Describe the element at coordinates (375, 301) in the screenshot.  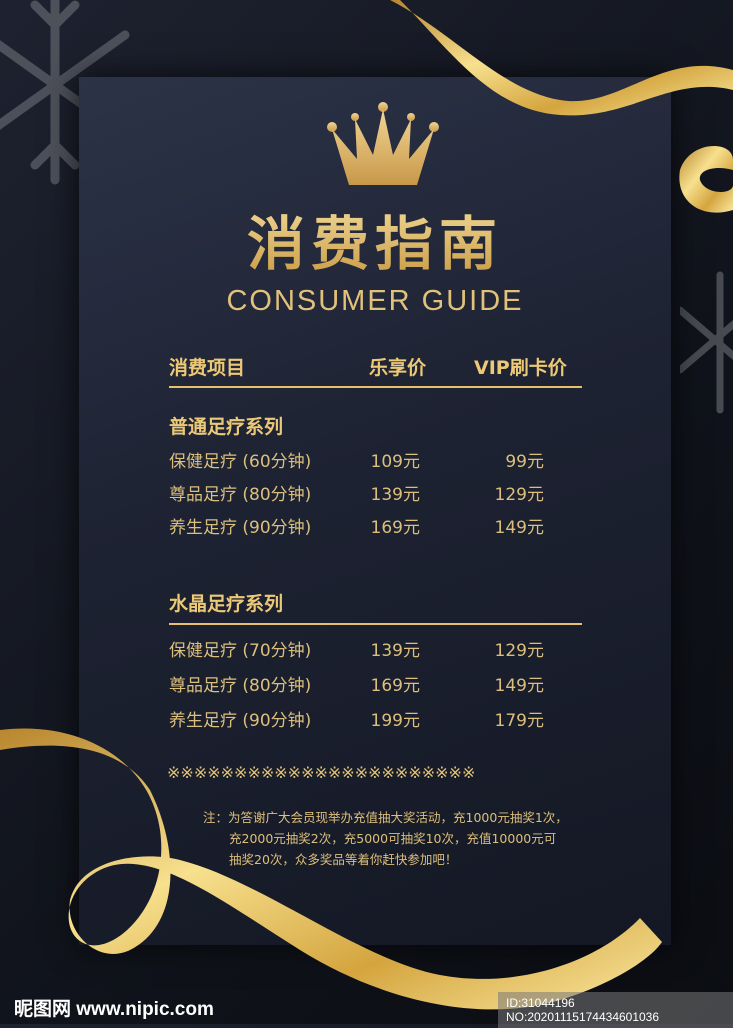
I see `page-subtitle: CONSUMER GUIDE` at that location.